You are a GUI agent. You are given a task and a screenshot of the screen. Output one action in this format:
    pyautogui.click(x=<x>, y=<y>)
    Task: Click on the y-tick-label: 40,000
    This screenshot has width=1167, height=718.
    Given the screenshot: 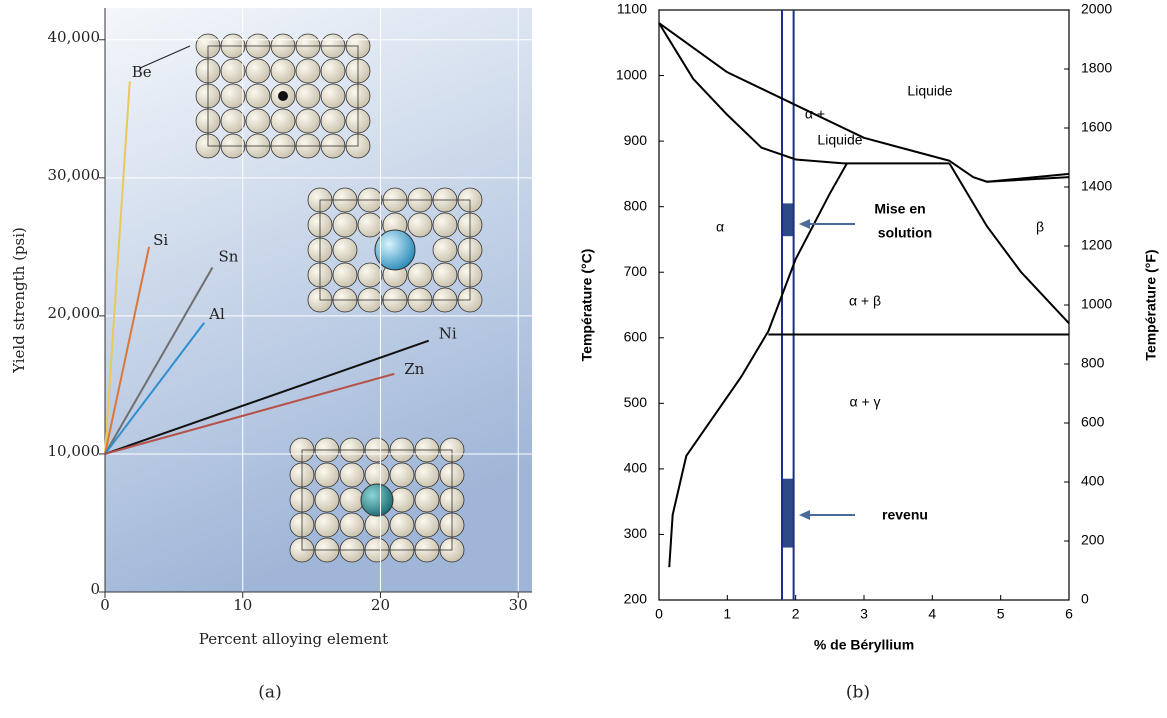 What is the action you would take?
    pyautogui.click(x=74, y=37)
    